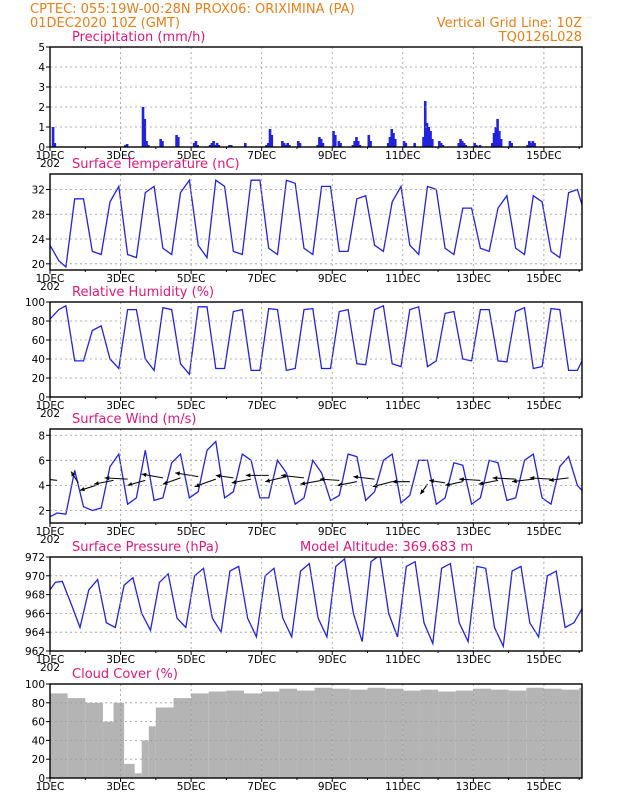 This screenshot has height=800, width=618. I want to click on temperature-frame, so click(316, 222).